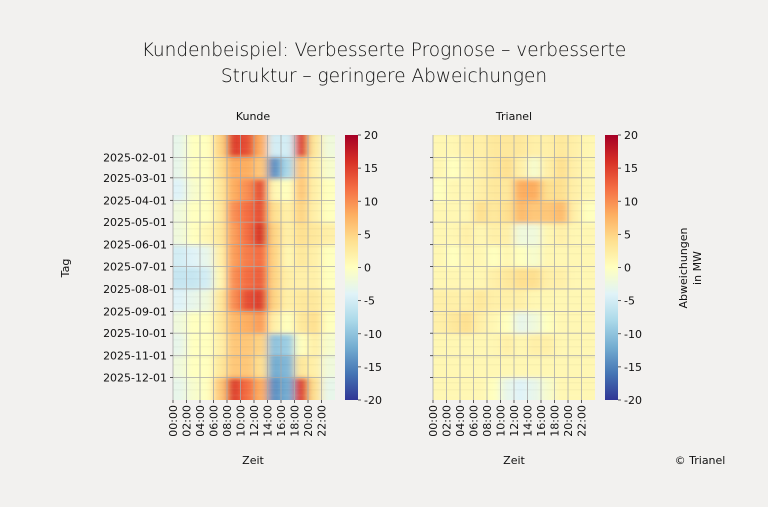 The height and width of the screenshot is (507, 768). Describe the element at coordinates (697, 268) in the screenshot. I see `colorbar-label-line-2: in MW` at that location.